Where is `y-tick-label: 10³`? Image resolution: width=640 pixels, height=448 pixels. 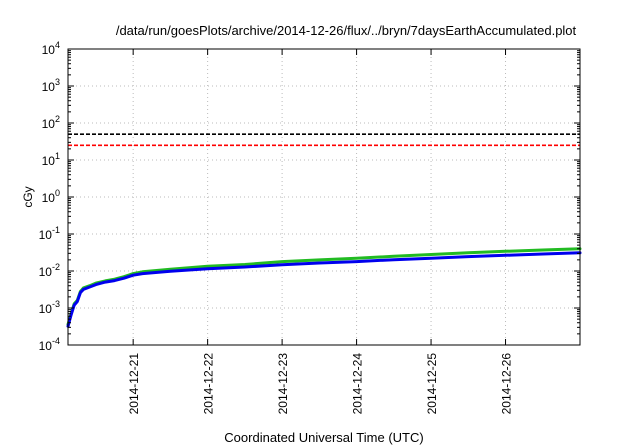 y-tick-label: 10³ is located at coordinates (51, 85).